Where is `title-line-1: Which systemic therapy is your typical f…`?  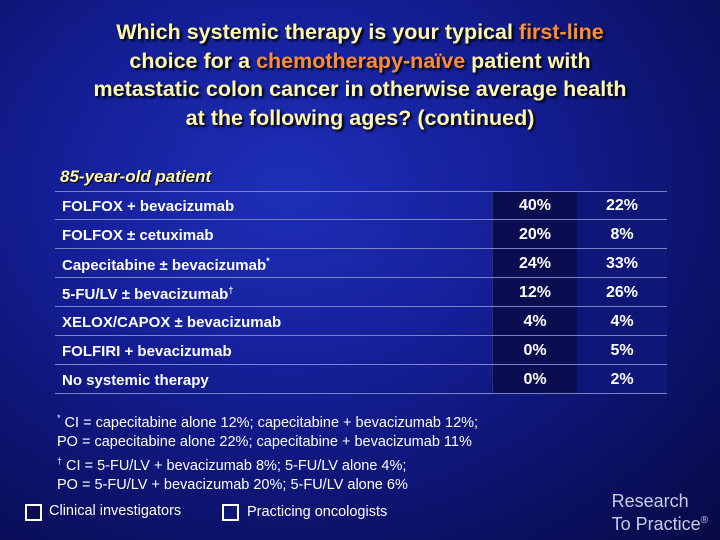
title-line-1: Which systemic therapy is your typical f… is located at coordinates (360, 32).